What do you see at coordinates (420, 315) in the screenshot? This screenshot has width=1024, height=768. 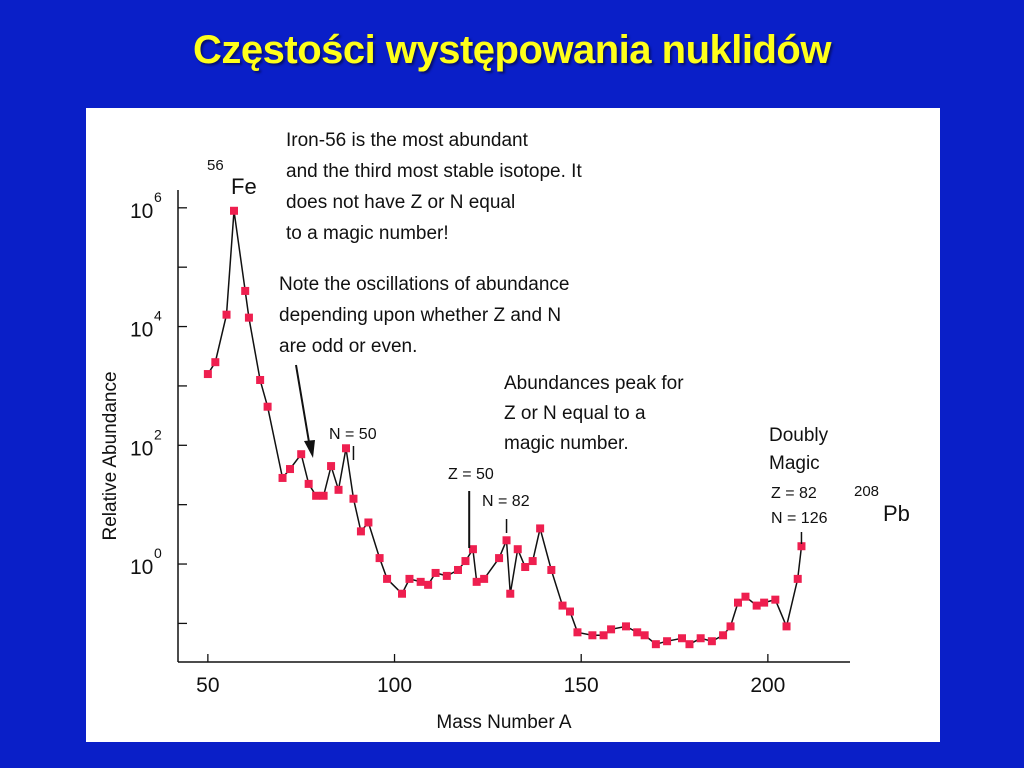 I see `oscillation-annotation-line: depending upon whether Z and N` at bounding box center [420, 315].